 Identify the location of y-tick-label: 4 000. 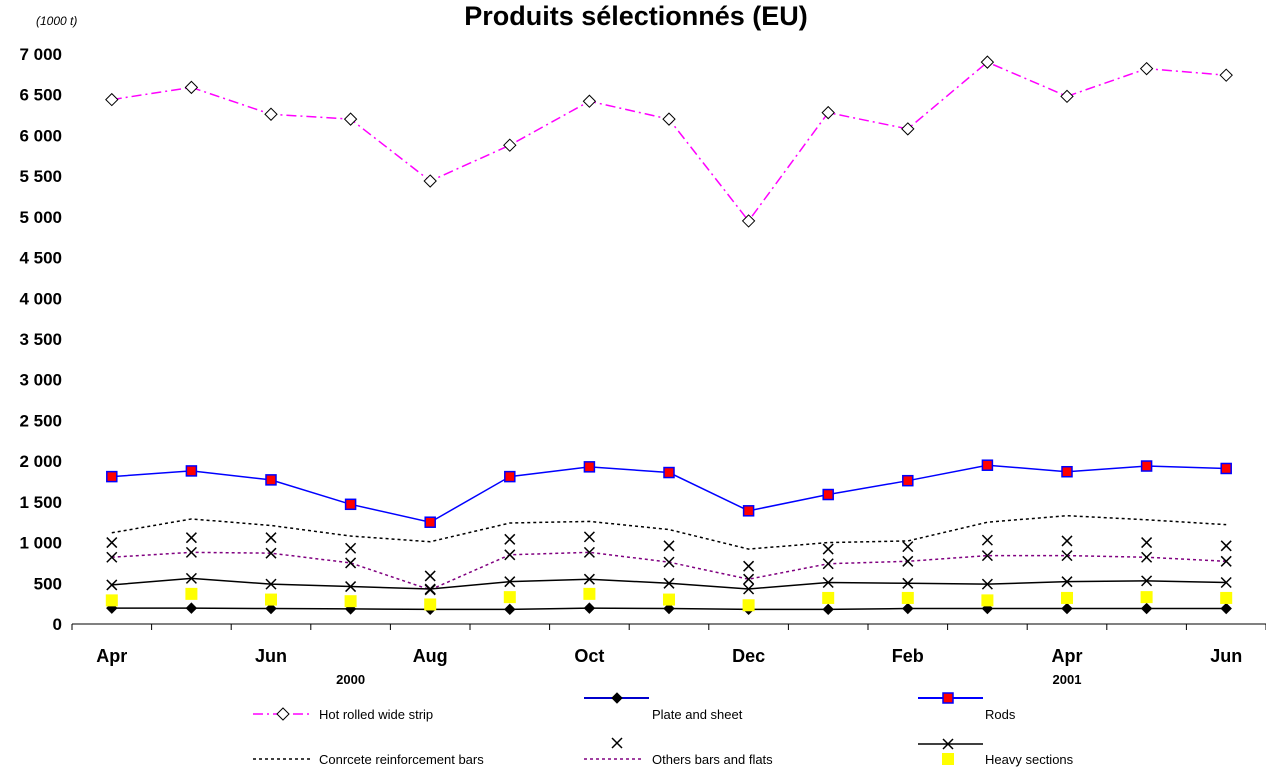
(40, 298).